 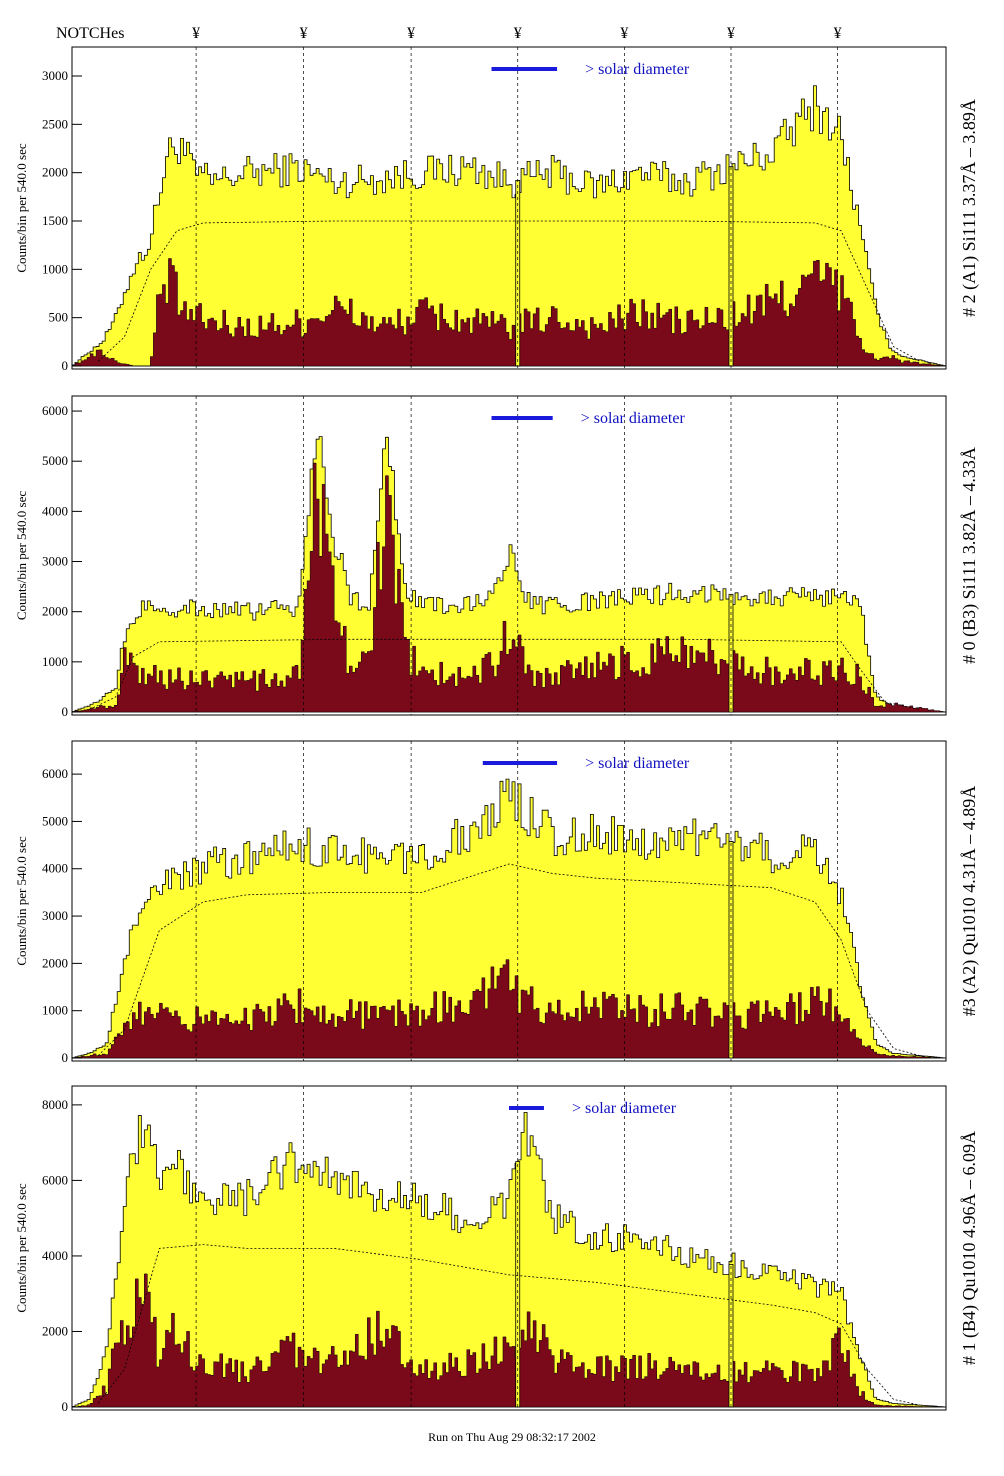 What do you see at coordinates (969, 208) in the screenshot?
I see `panel-label: # 2 (A1) Si111 3.37Å – 3.89Å` at bounding box center [969, 208].